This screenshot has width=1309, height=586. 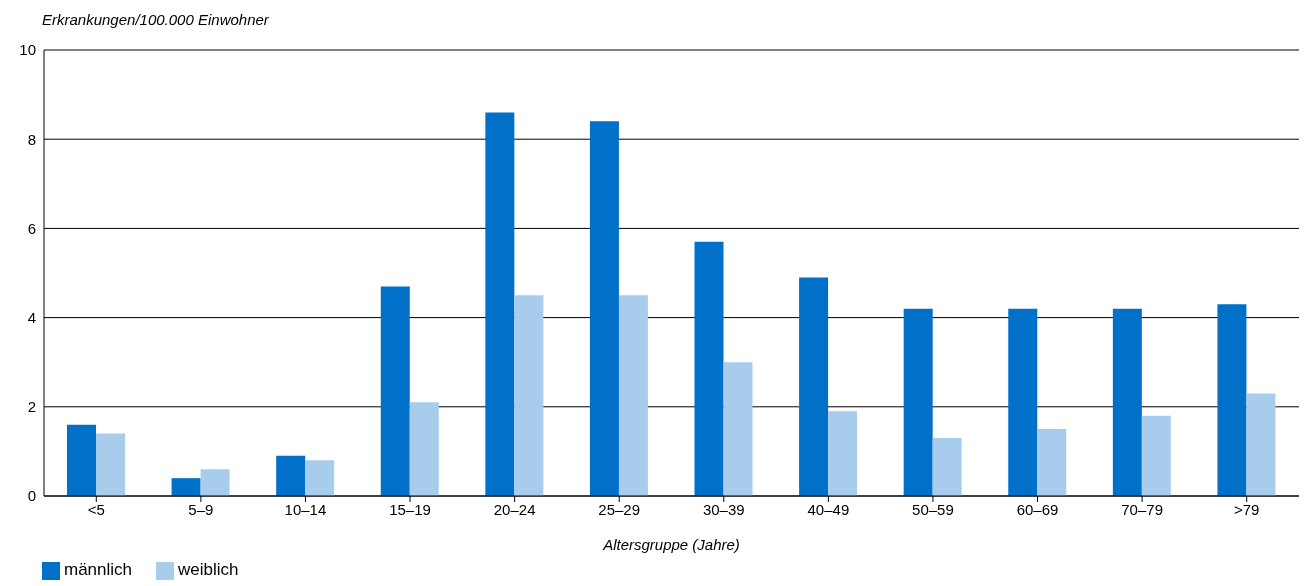 What do you see at coordinates (828, 509) in the screenshot?
I see `x-tick-label: 40–49` at bounding box center [828, 509].